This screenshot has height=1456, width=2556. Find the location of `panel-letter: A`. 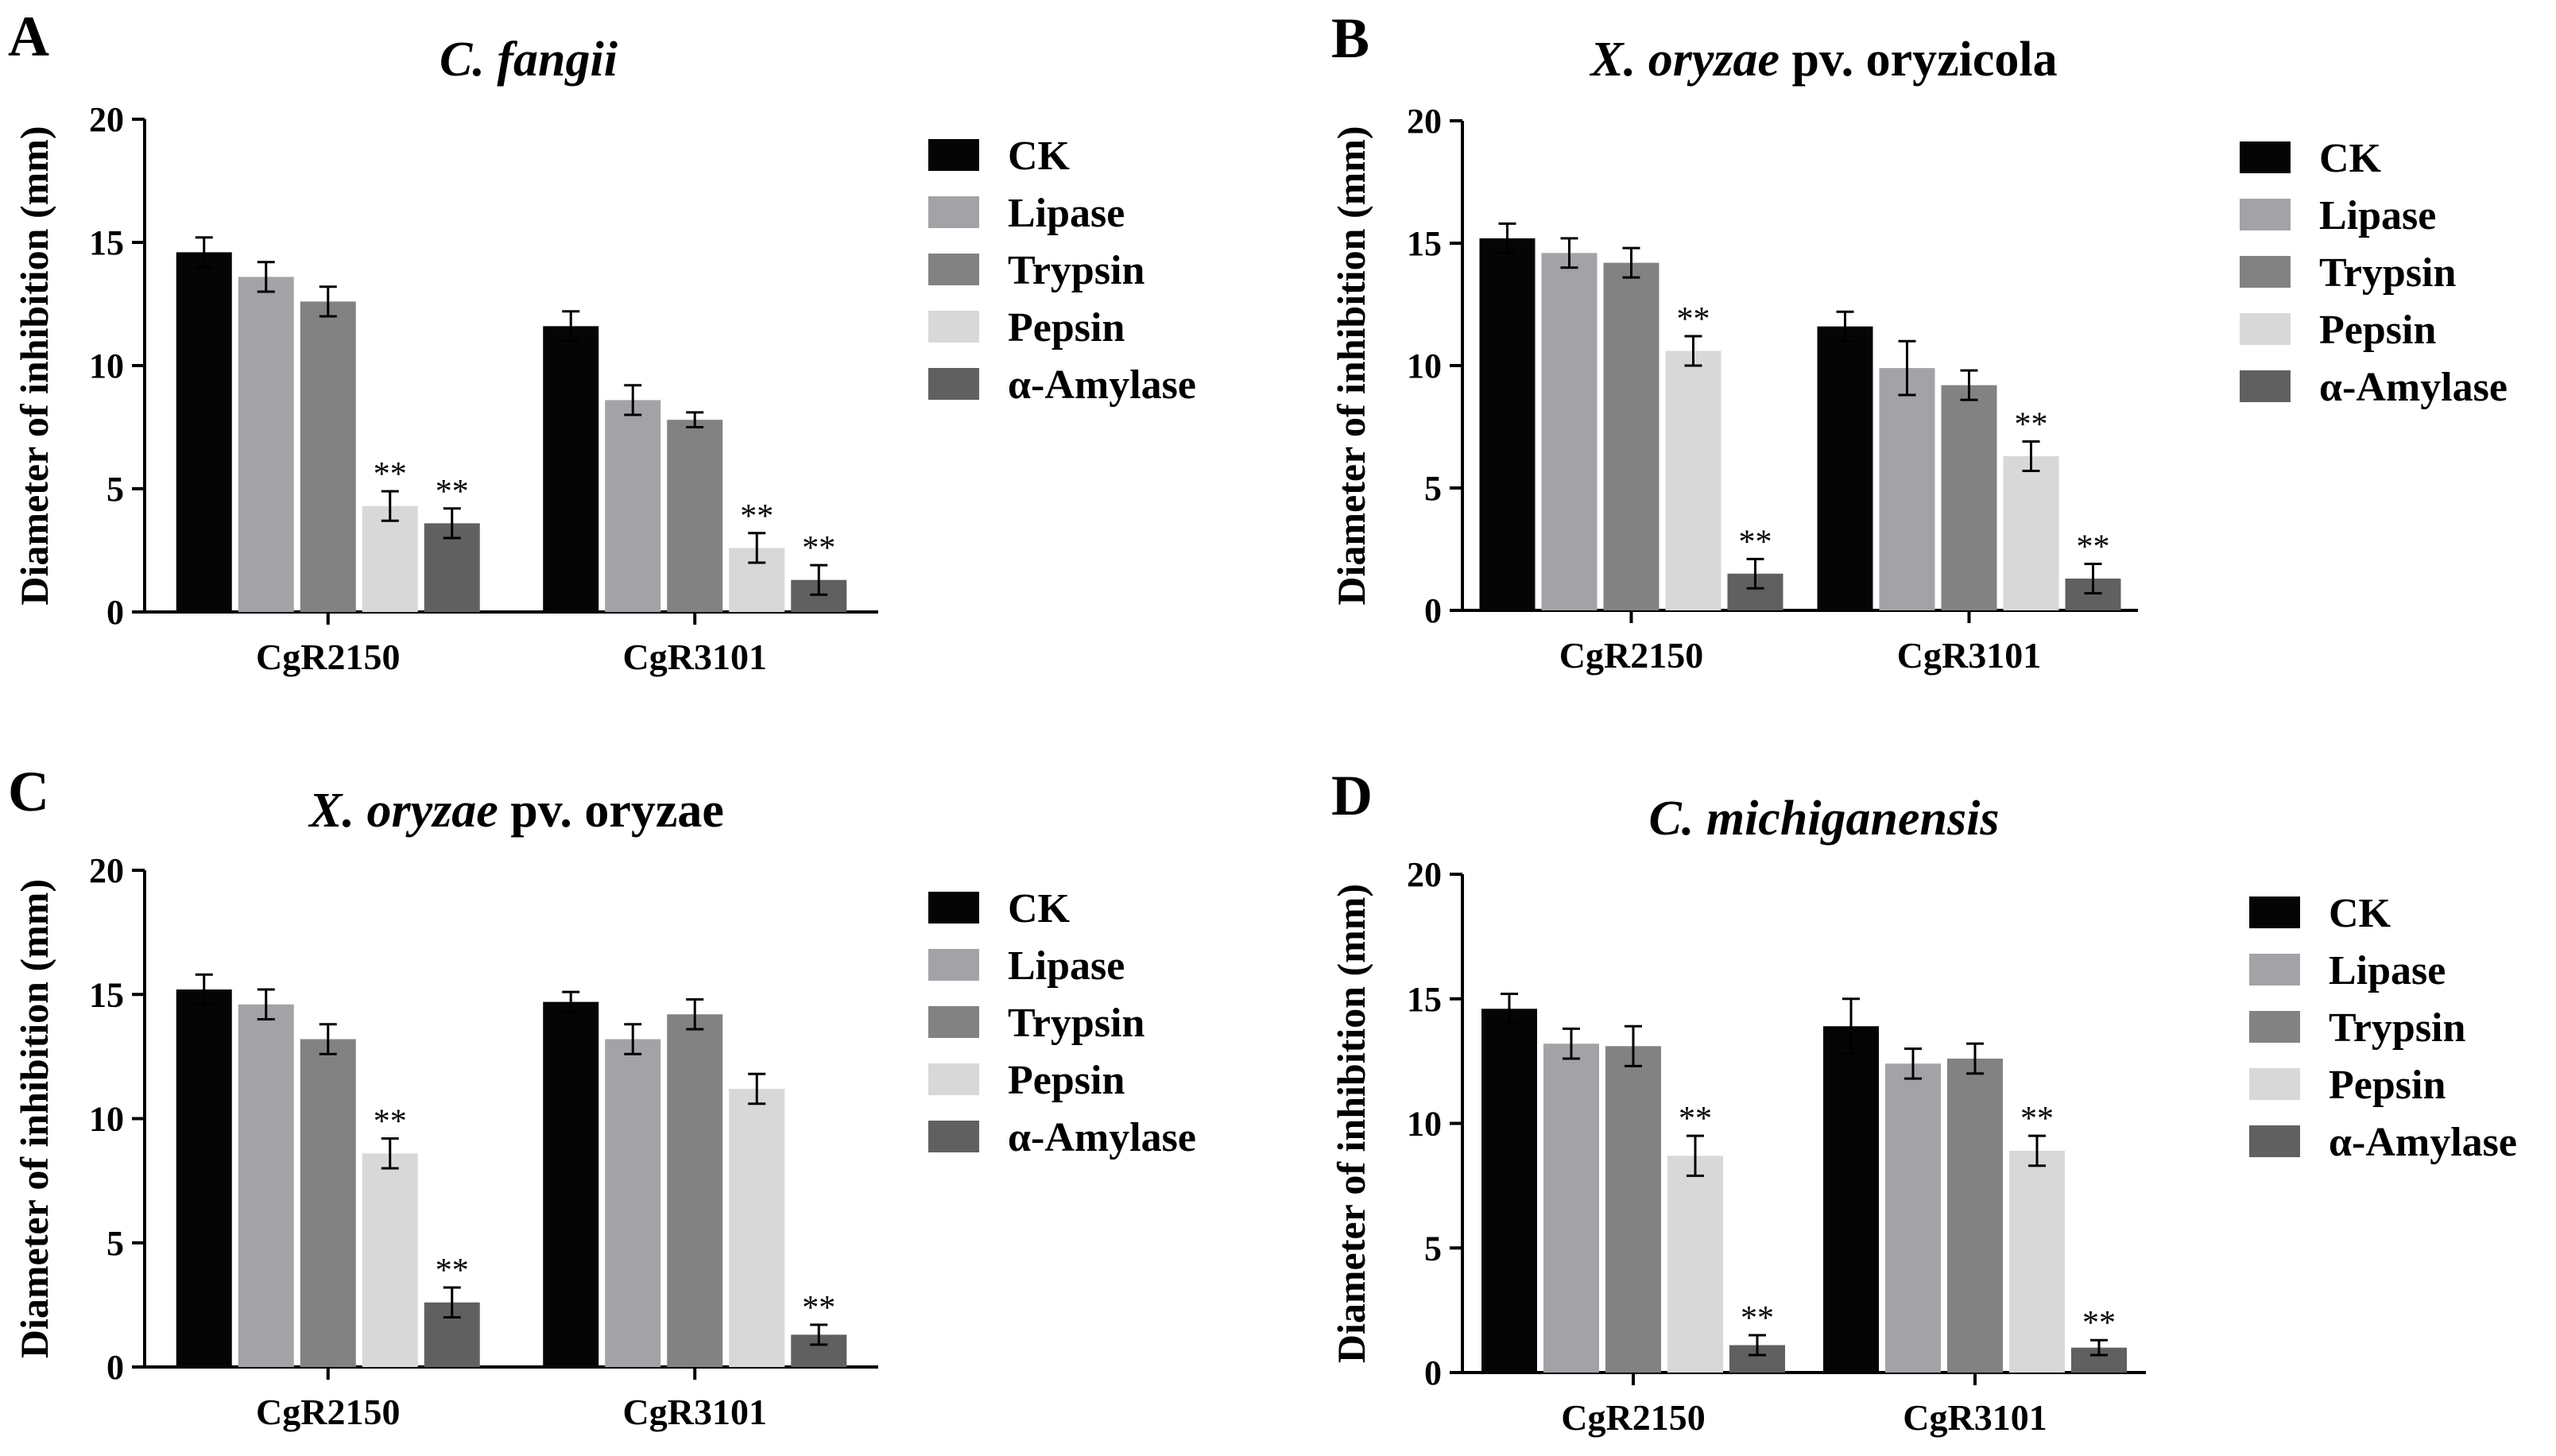

panel-letter: A is located at coordinates (28, 36).